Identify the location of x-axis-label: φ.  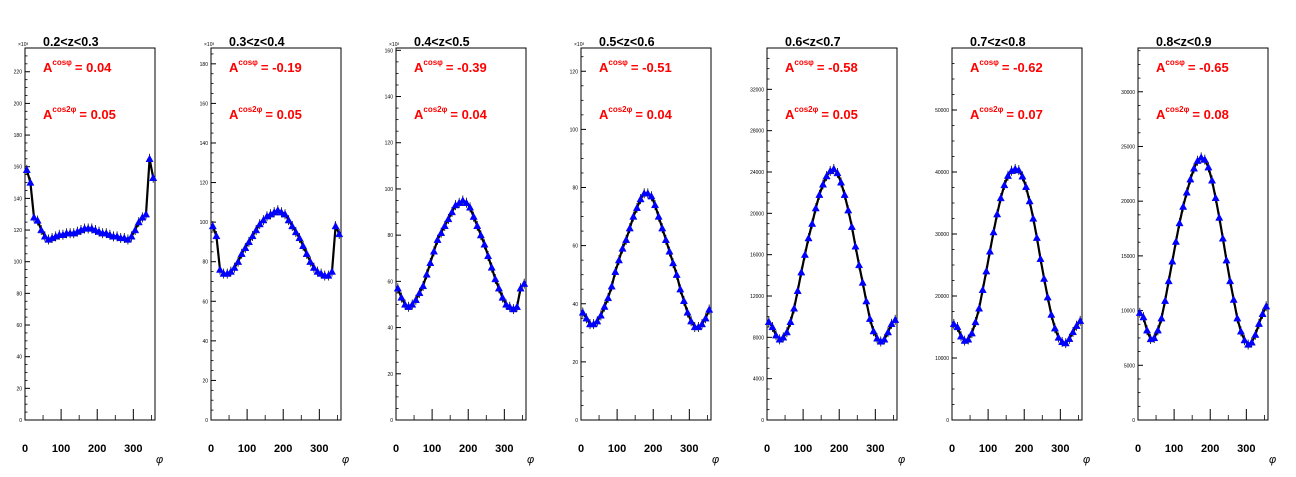
(530, 460).